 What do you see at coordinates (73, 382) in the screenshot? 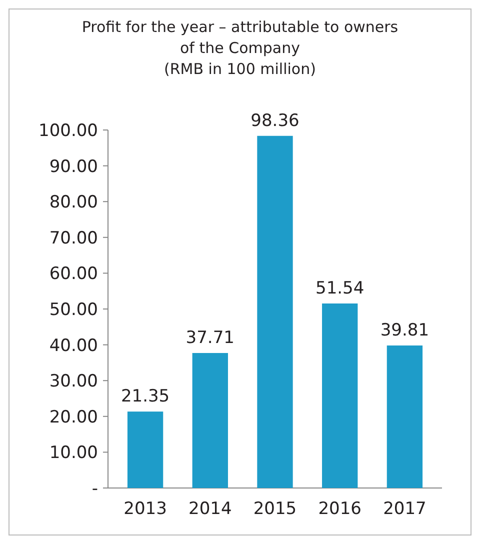
I see `y-tick-label: 30.00` at bounding box center [73, 382].